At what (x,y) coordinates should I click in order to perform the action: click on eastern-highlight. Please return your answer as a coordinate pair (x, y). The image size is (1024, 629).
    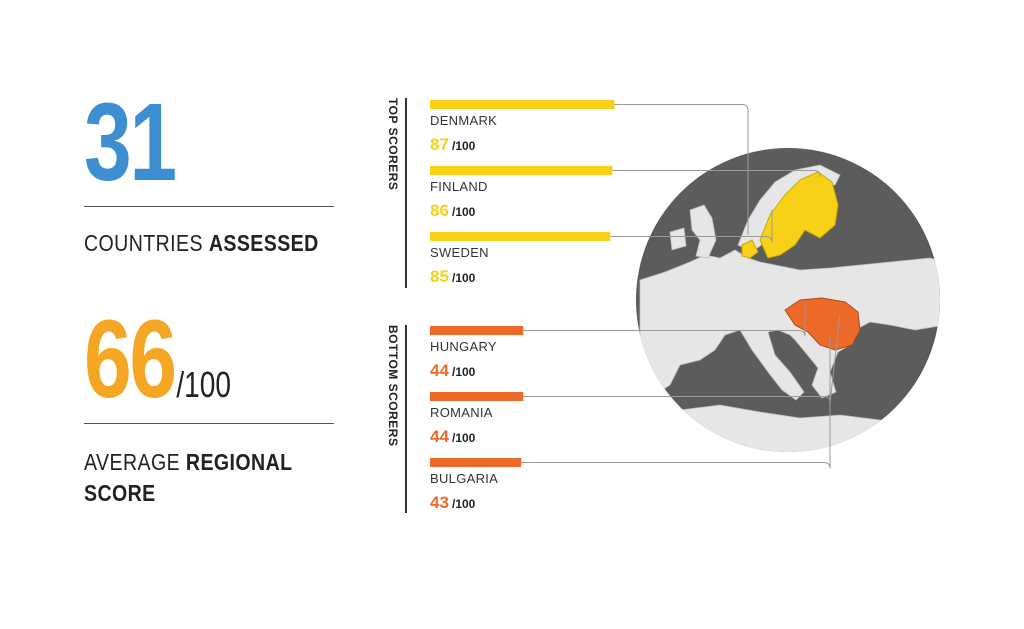
    Looking at the image, I should click on (822, 324).